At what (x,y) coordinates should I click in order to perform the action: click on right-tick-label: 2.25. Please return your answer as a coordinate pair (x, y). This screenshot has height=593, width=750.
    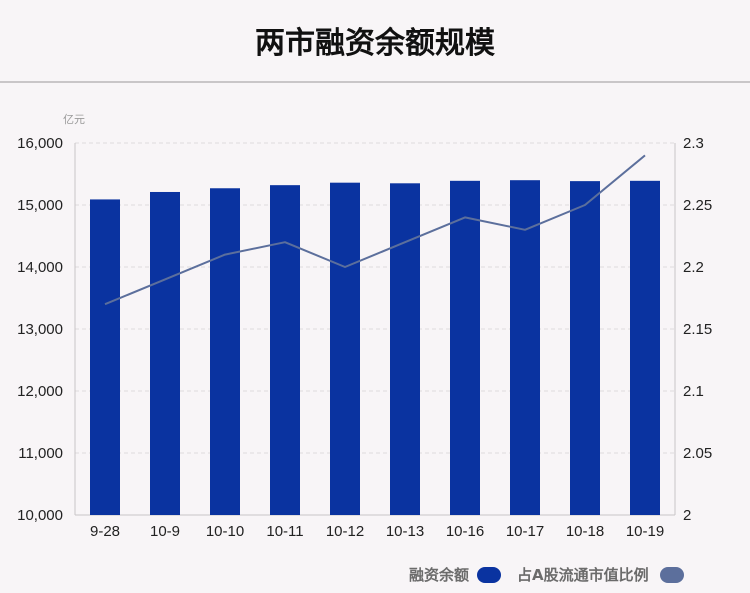
    Looking at the image, I should click on (697, 205).